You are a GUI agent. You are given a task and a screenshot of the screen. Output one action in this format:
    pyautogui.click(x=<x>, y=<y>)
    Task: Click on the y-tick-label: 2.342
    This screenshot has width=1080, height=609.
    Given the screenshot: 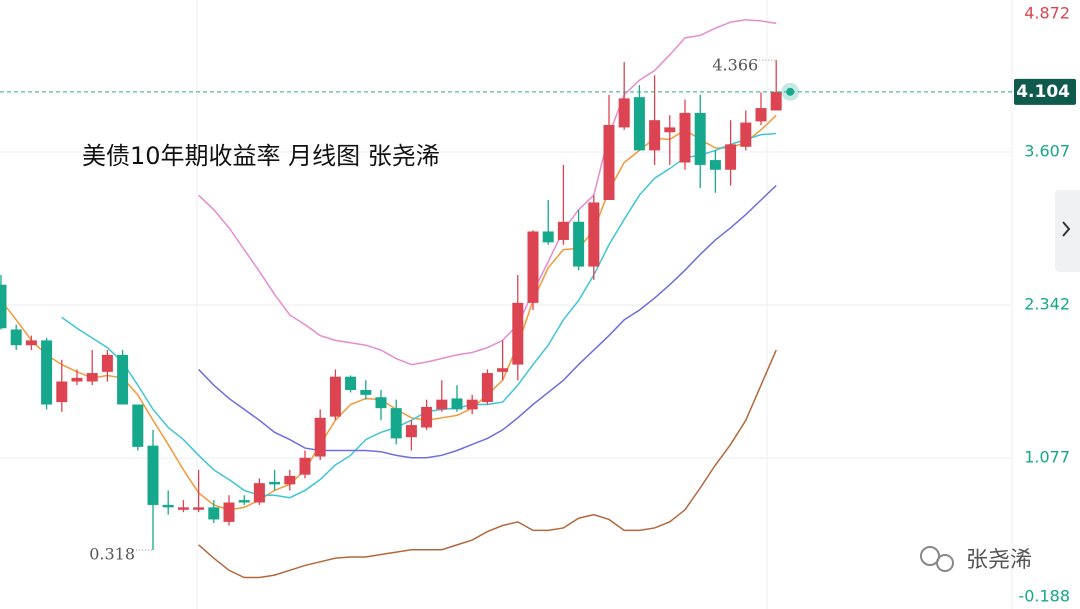 What is the action you would take?
    pyautogui.click(x=1047, y=304)
    